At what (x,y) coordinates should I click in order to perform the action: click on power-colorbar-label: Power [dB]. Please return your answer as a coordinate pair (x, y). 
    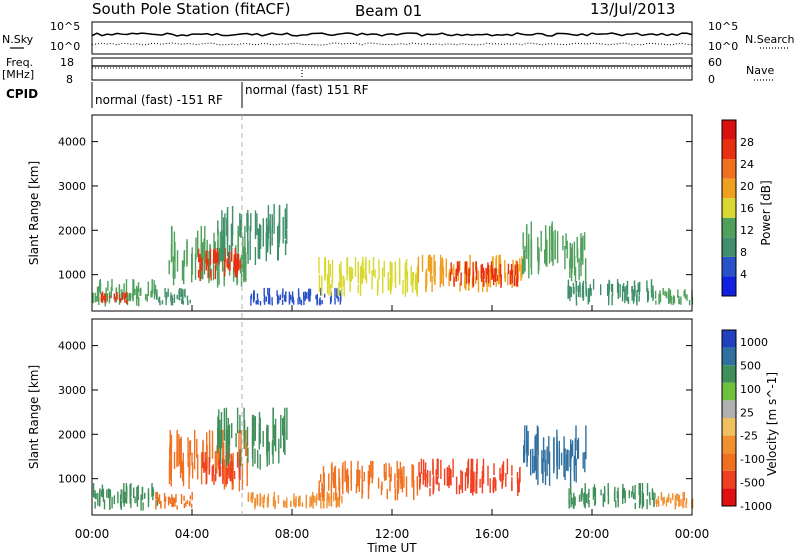
    Looking at the image, I should click on (766, 212).